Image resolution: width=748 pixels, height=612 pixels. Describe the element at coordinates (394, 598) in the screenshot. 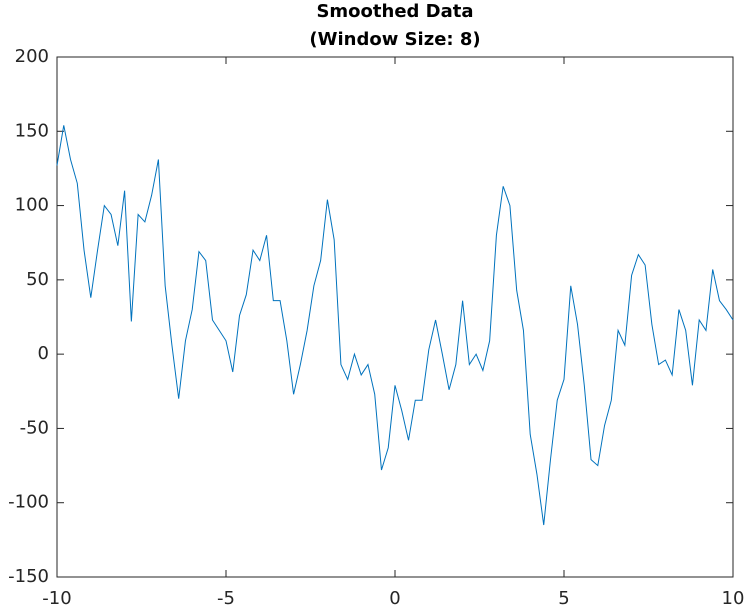

I see `x-tick-label: 0` at that location.